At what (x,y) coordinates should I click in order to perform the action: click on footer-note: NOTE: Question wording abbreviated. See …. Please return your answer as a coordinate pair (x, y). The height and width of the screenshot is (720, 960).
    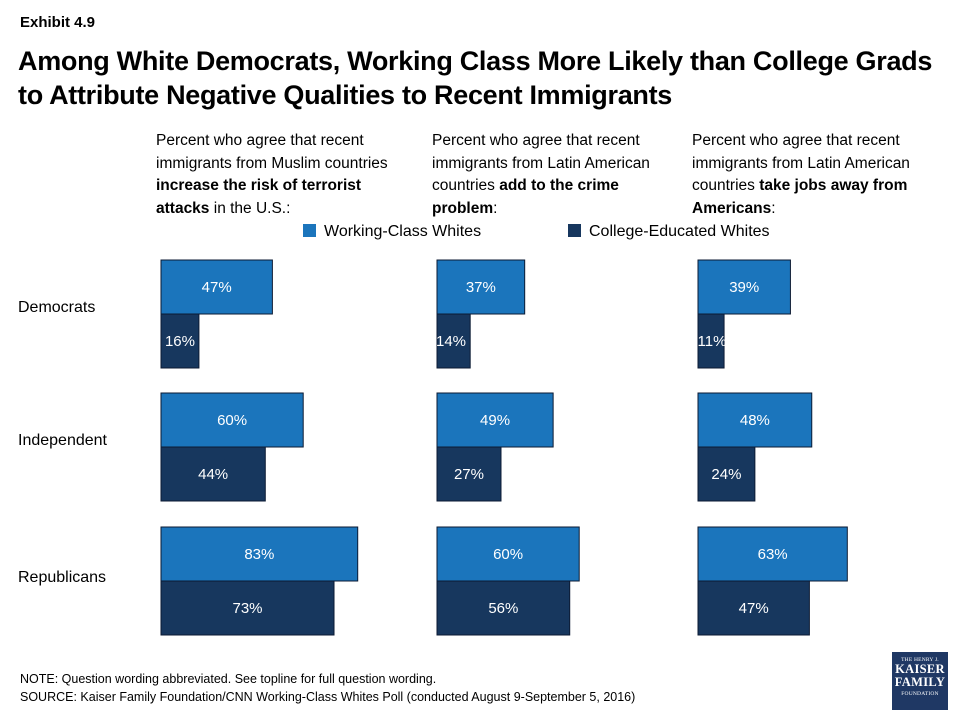
    Looking at the image, I should click on (228, 679).